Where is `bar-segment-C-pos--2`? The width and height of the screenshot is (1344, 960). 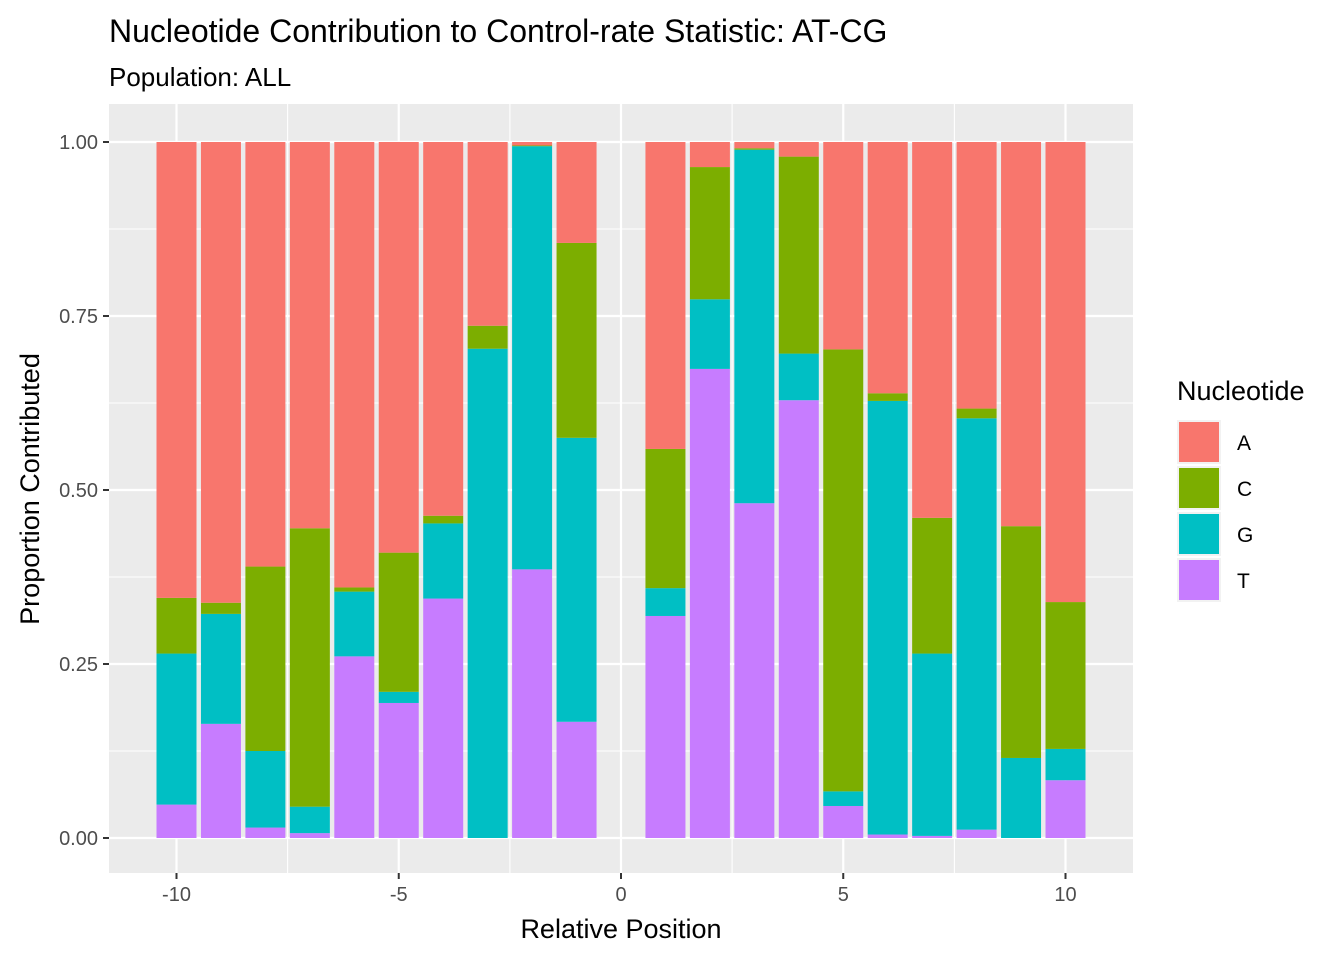 bar-segment-C-pos--2 is located at coordinates (532, 146).